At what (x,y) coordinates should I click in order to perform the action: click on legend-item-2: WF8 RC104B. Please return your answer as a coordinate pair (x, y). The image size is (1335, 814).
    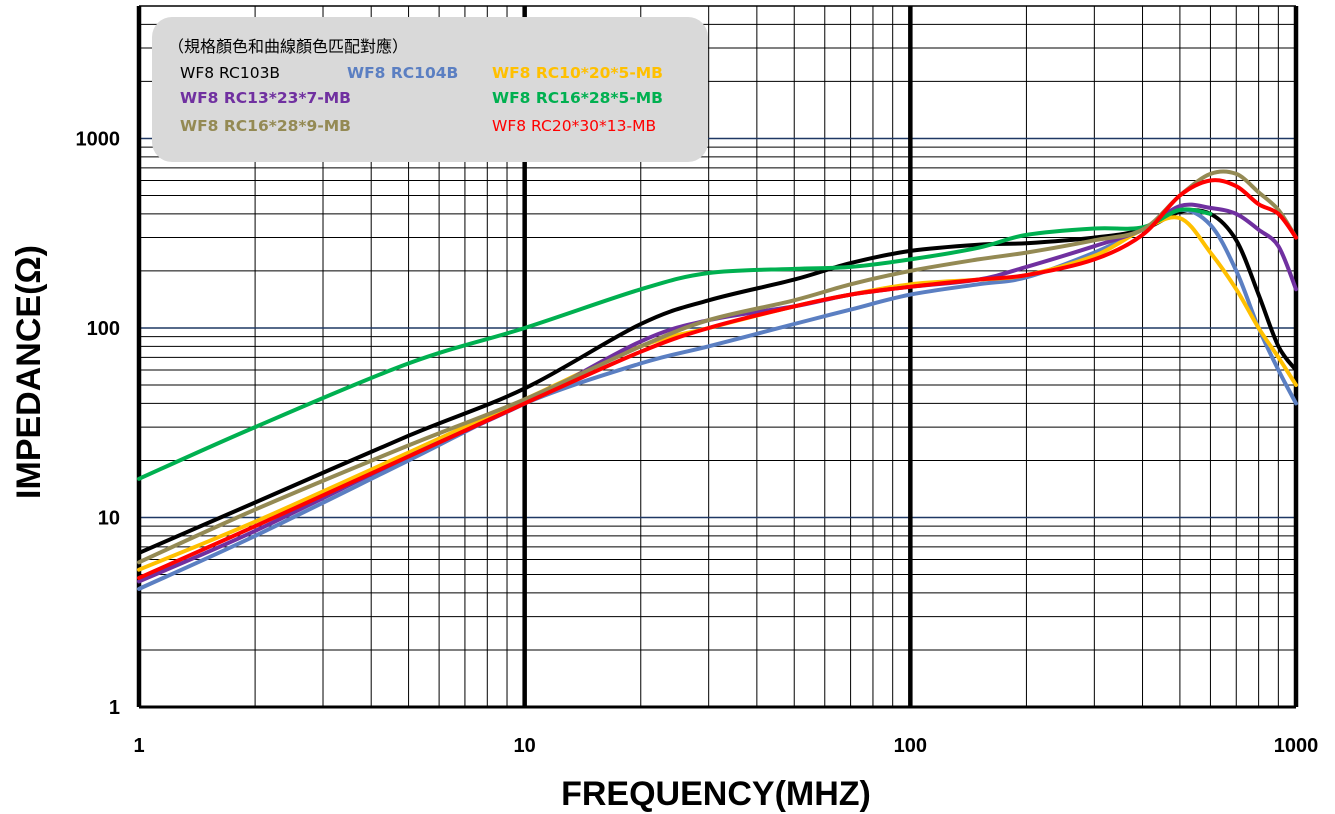
    Looking at the image, I should click on (402, 73).